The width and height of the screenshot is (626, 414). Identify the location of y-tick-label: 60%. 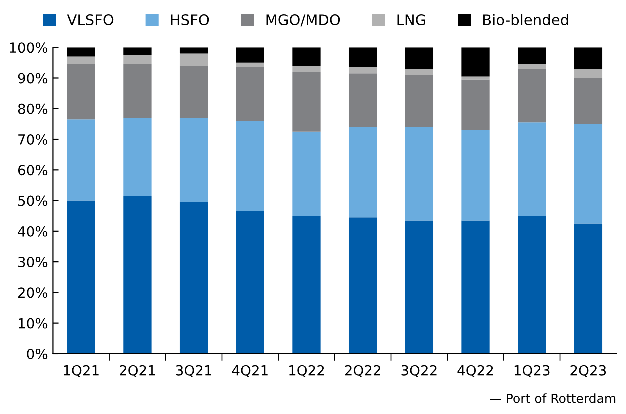
(33, 170).